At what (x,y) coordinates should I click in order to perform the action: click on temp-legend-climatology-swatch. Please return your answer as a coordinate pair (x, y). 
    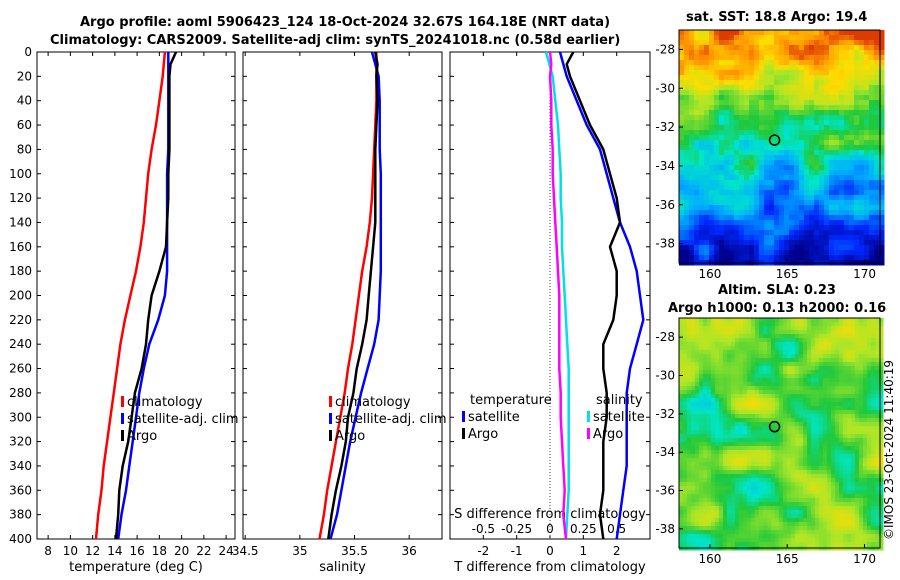
    Looking at the image, I should click on (122, 401).